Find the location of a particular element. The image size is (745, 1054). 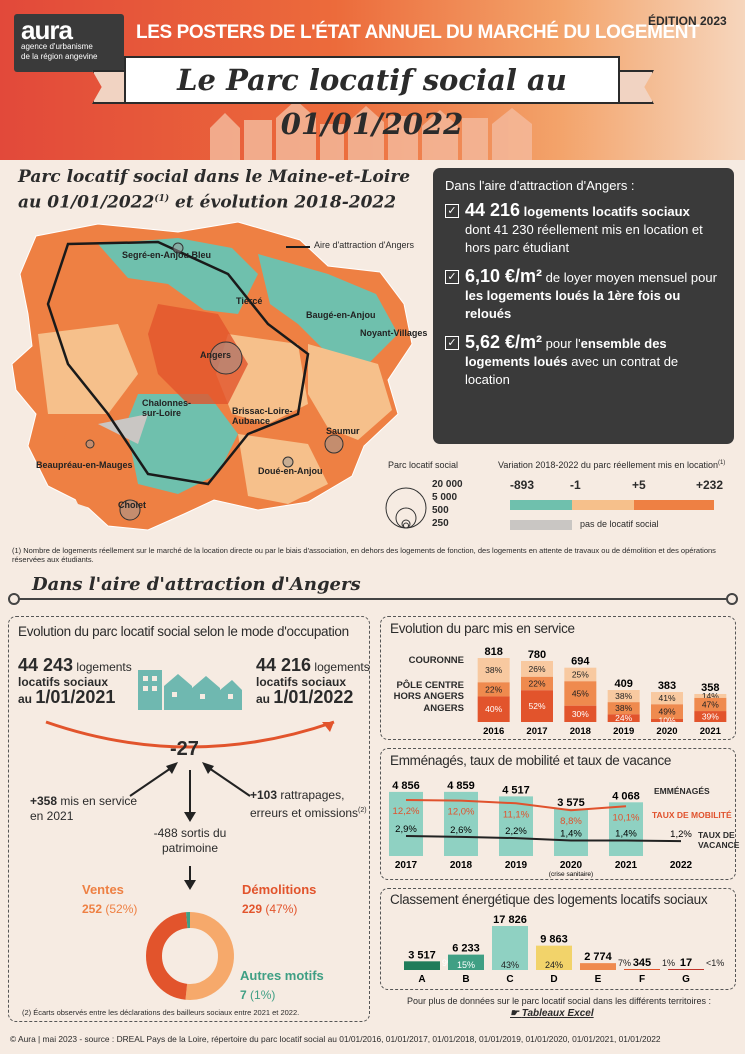

town-label: Baugé-en-Anjou is located at coordinates (341, 315).